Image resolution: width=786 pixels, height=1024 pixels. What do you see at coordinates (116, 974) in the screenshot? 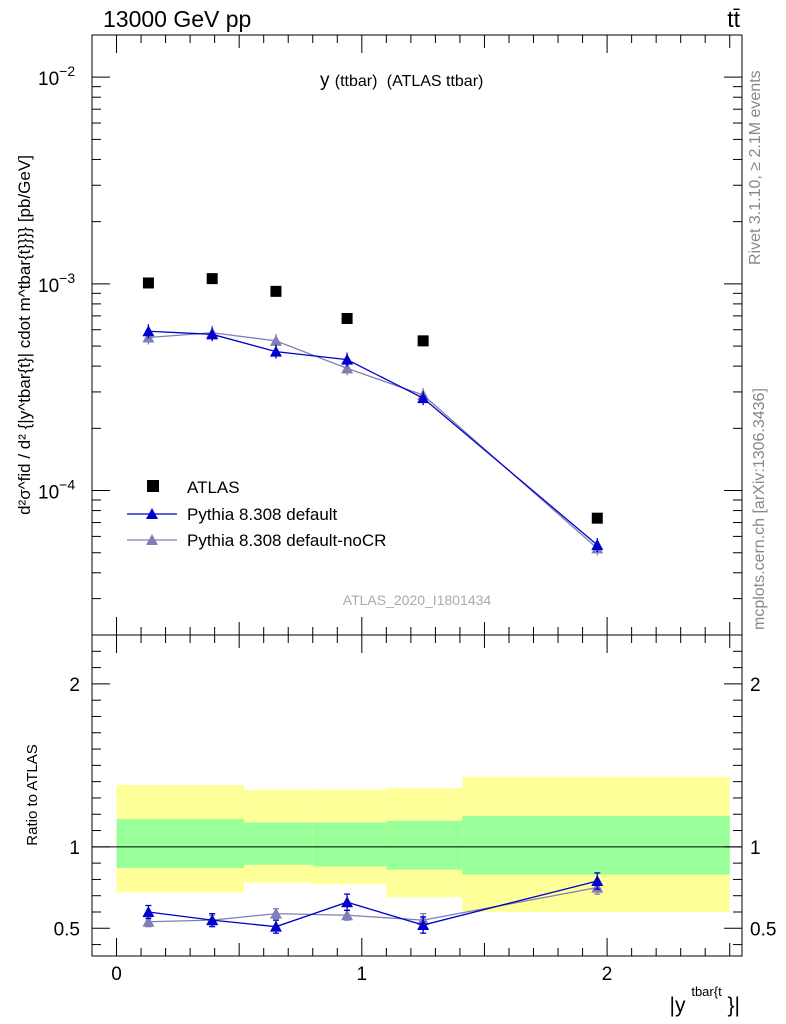
I see `ratio-xtick-label: 0` at bounding box center [116, 974].